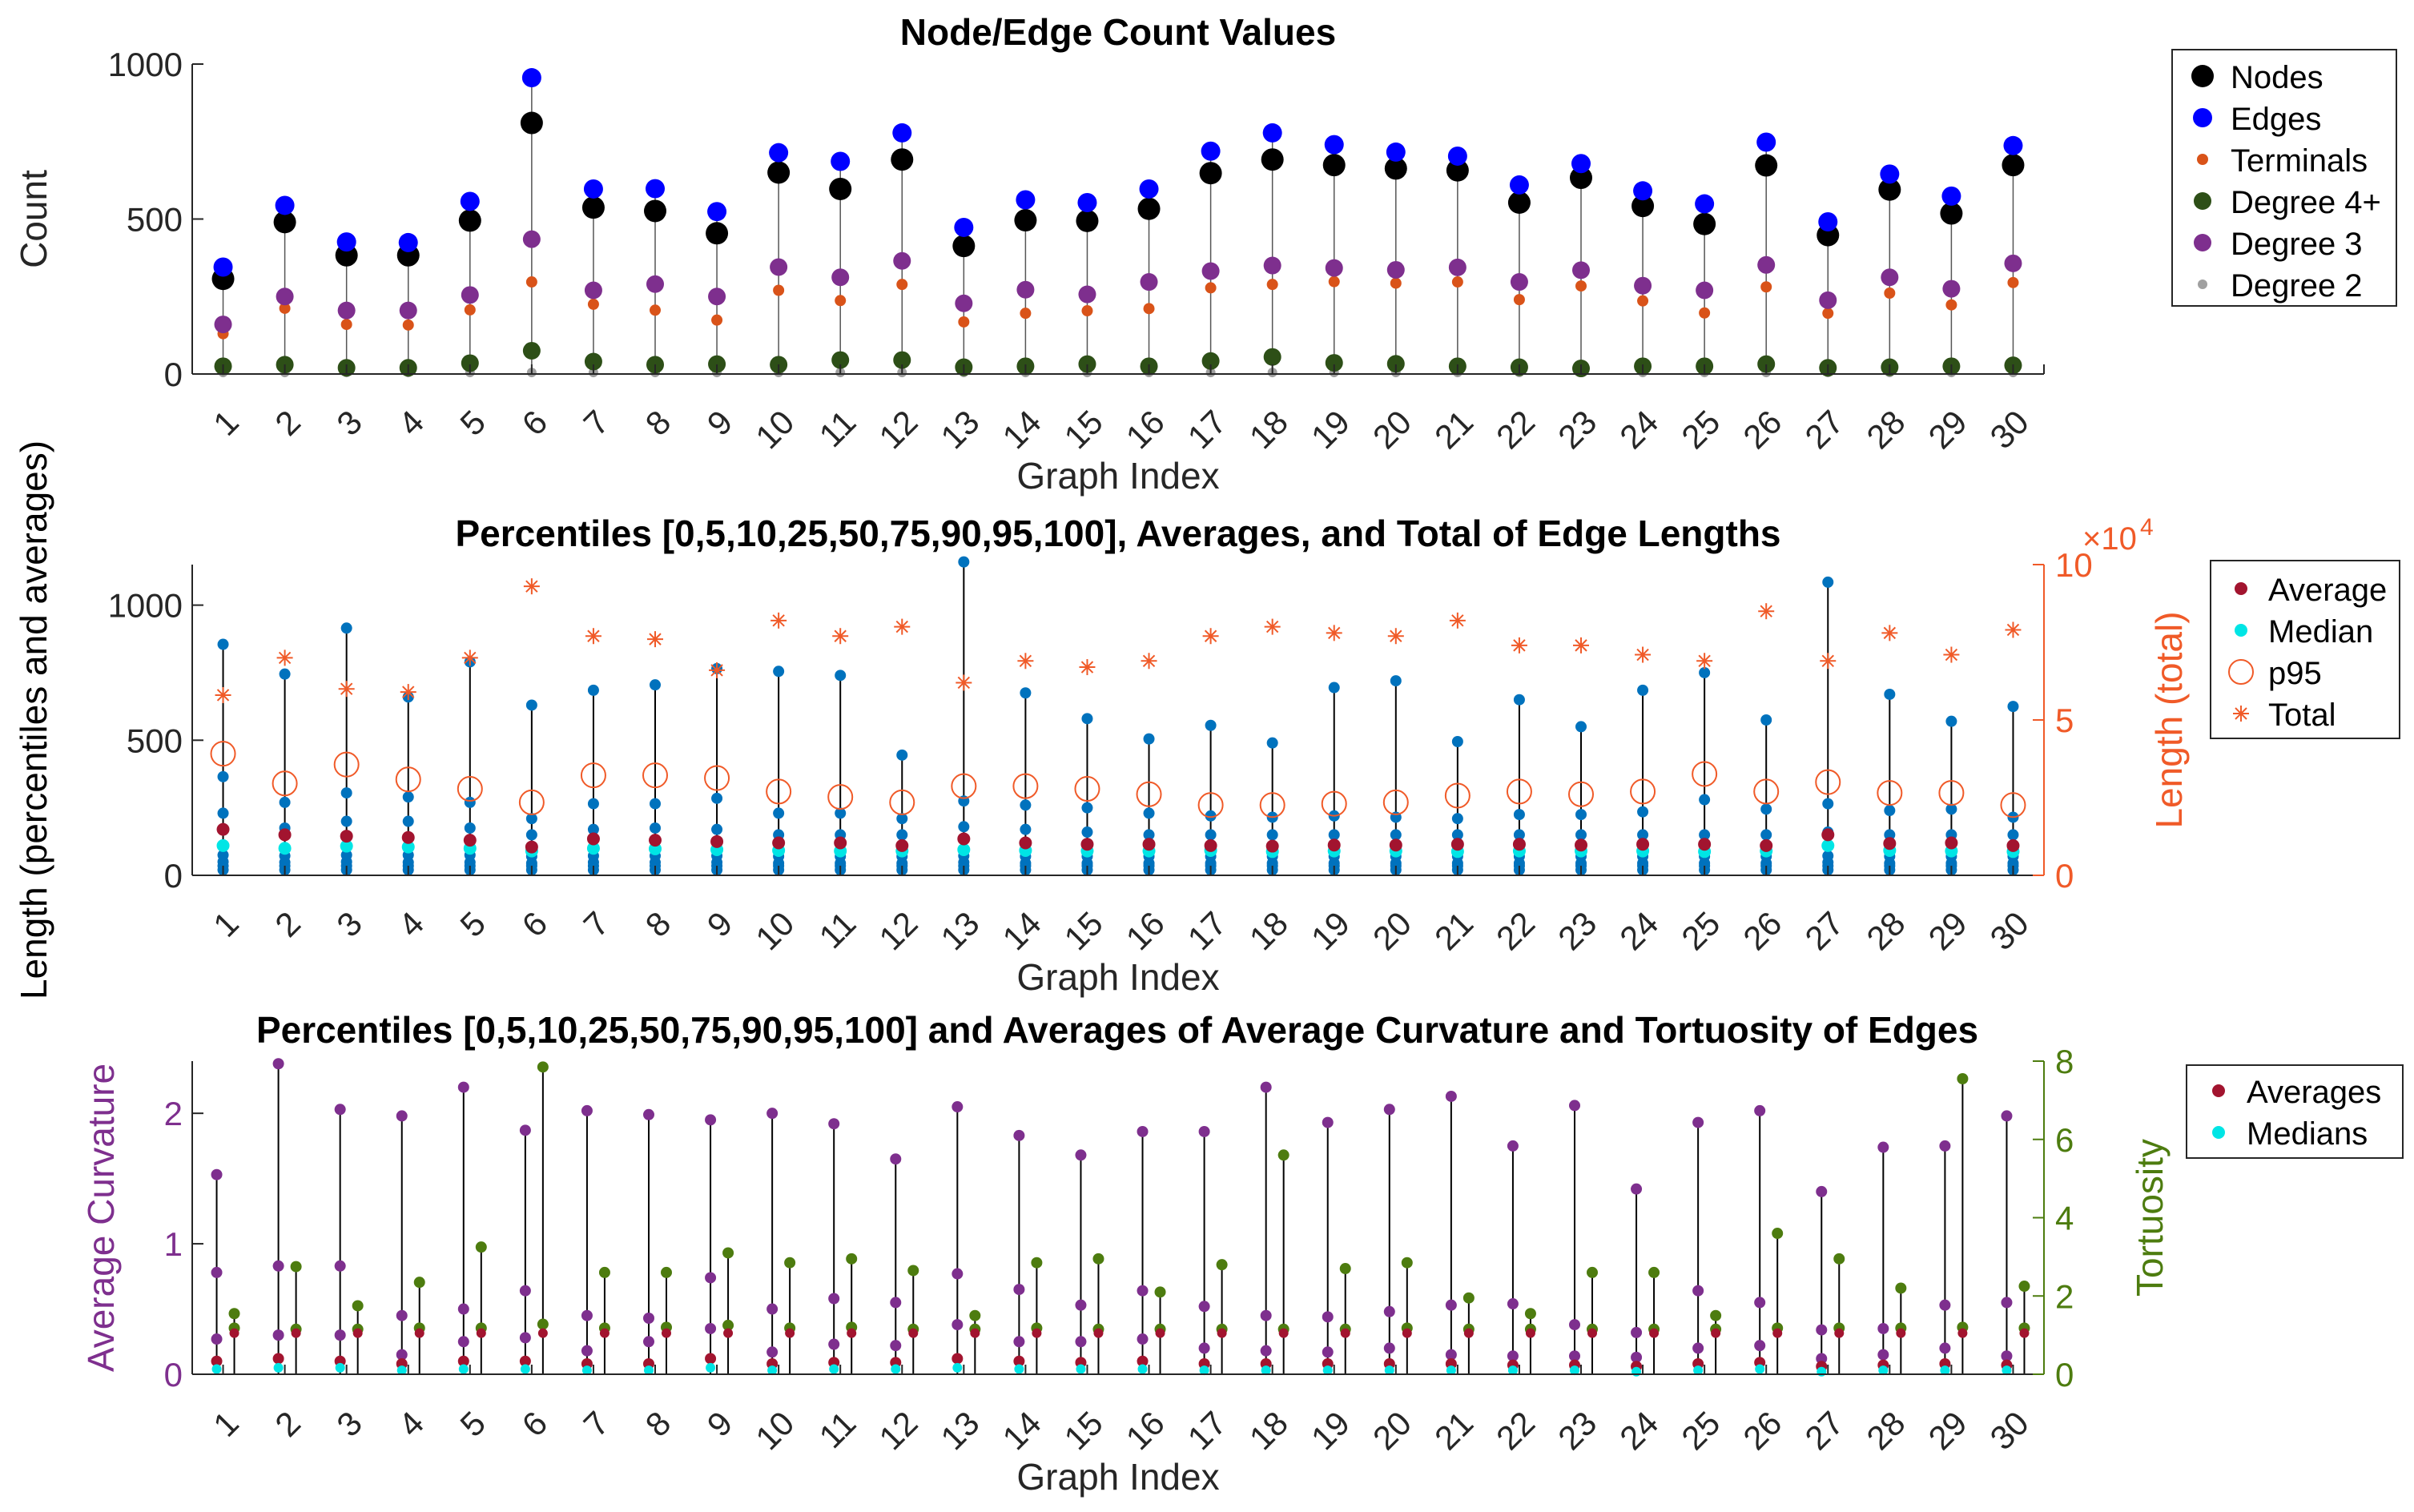 This screenshot has height=1512, width=2414. Describe the element at coordinates (2241, 672) in the screenshot. I see `legend-marker` at that location.